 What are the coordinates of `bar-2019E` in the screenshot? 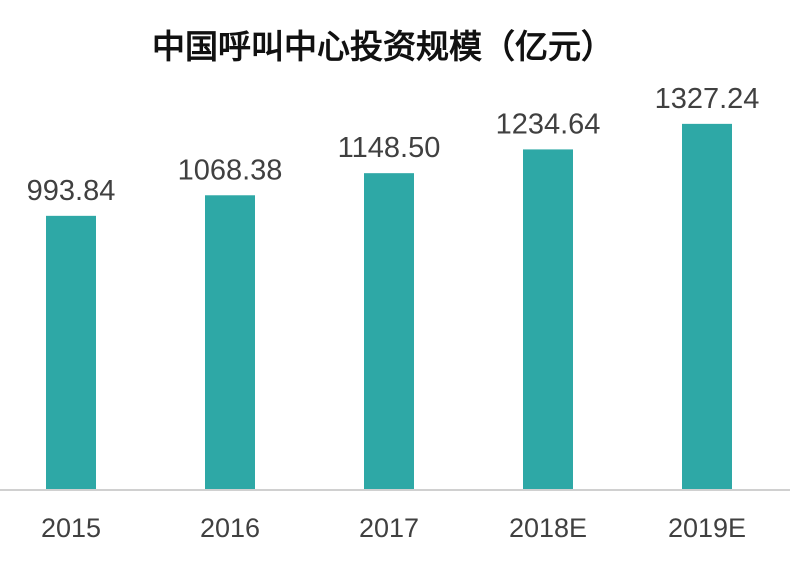 It's located at (707, 306).